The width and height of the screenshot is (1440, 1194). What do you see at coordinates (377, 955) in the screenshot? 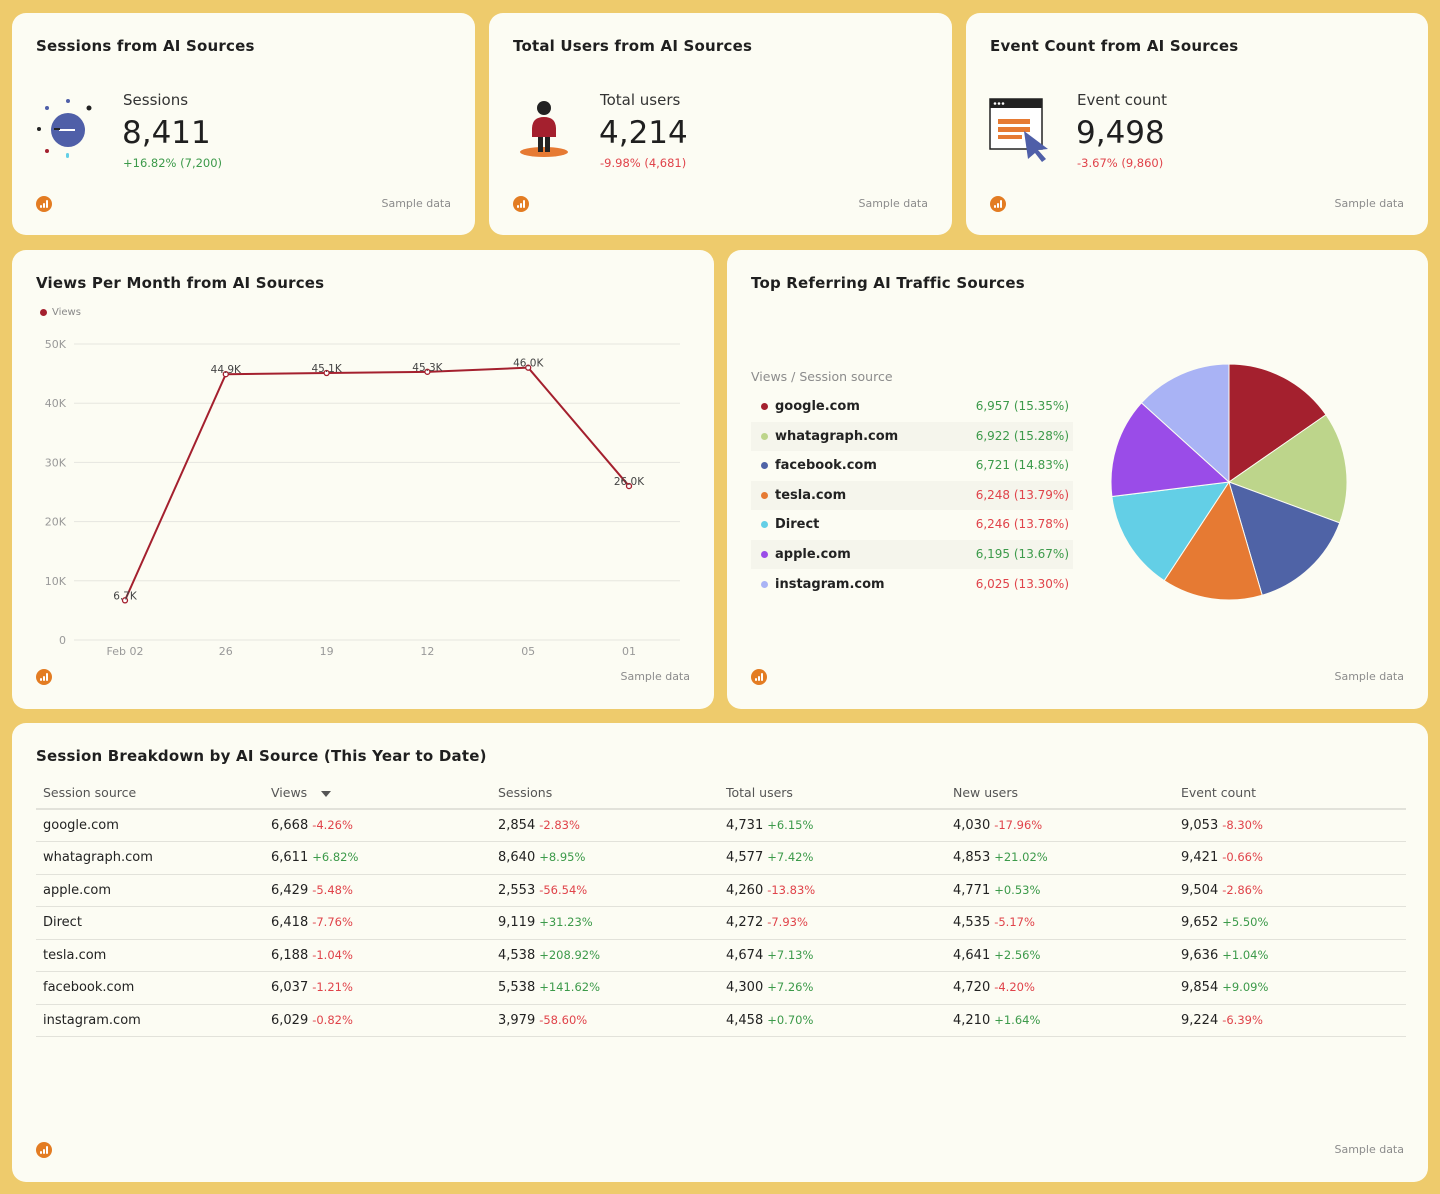
I see `cell-metric: 6,188 -1.04%` at bounding box center [377, 955].